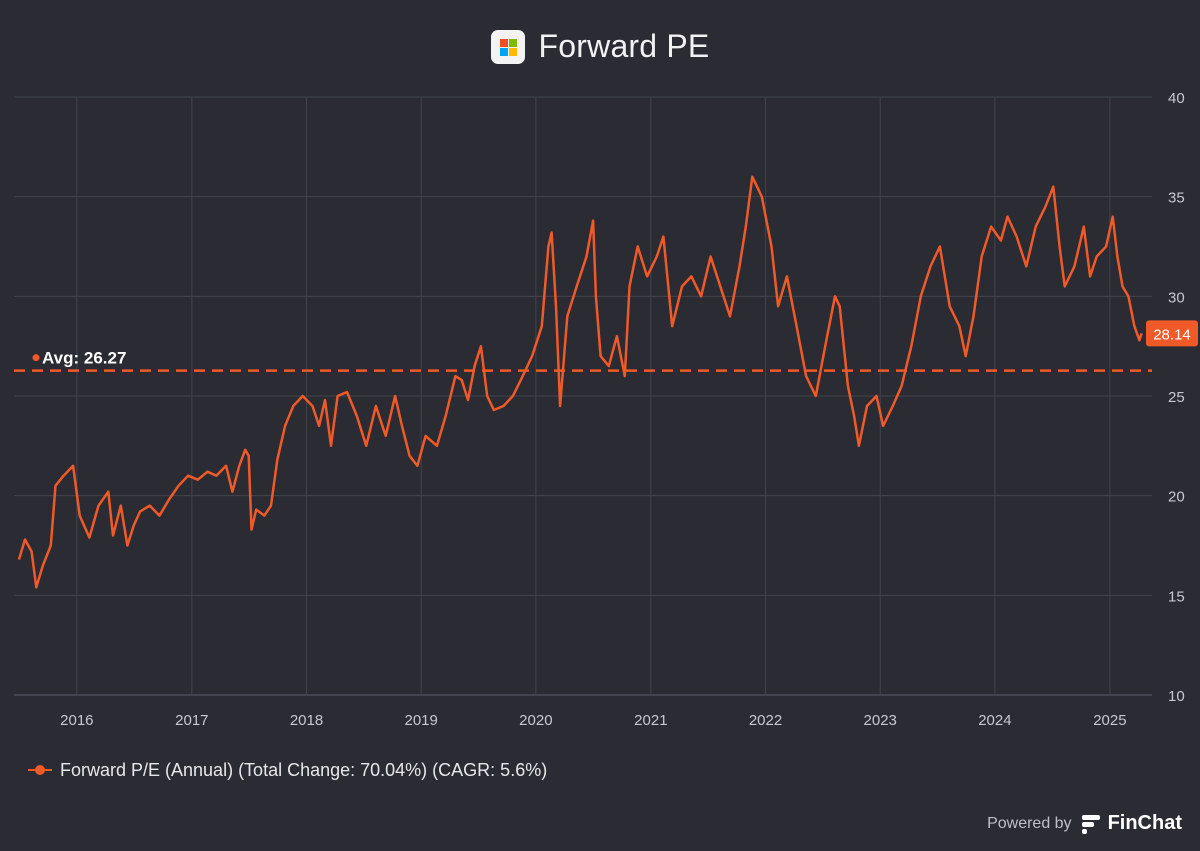  Describe the element at coordinates (306, 720) in the screenshot. I see `x-tick-label: 2018` at that location.